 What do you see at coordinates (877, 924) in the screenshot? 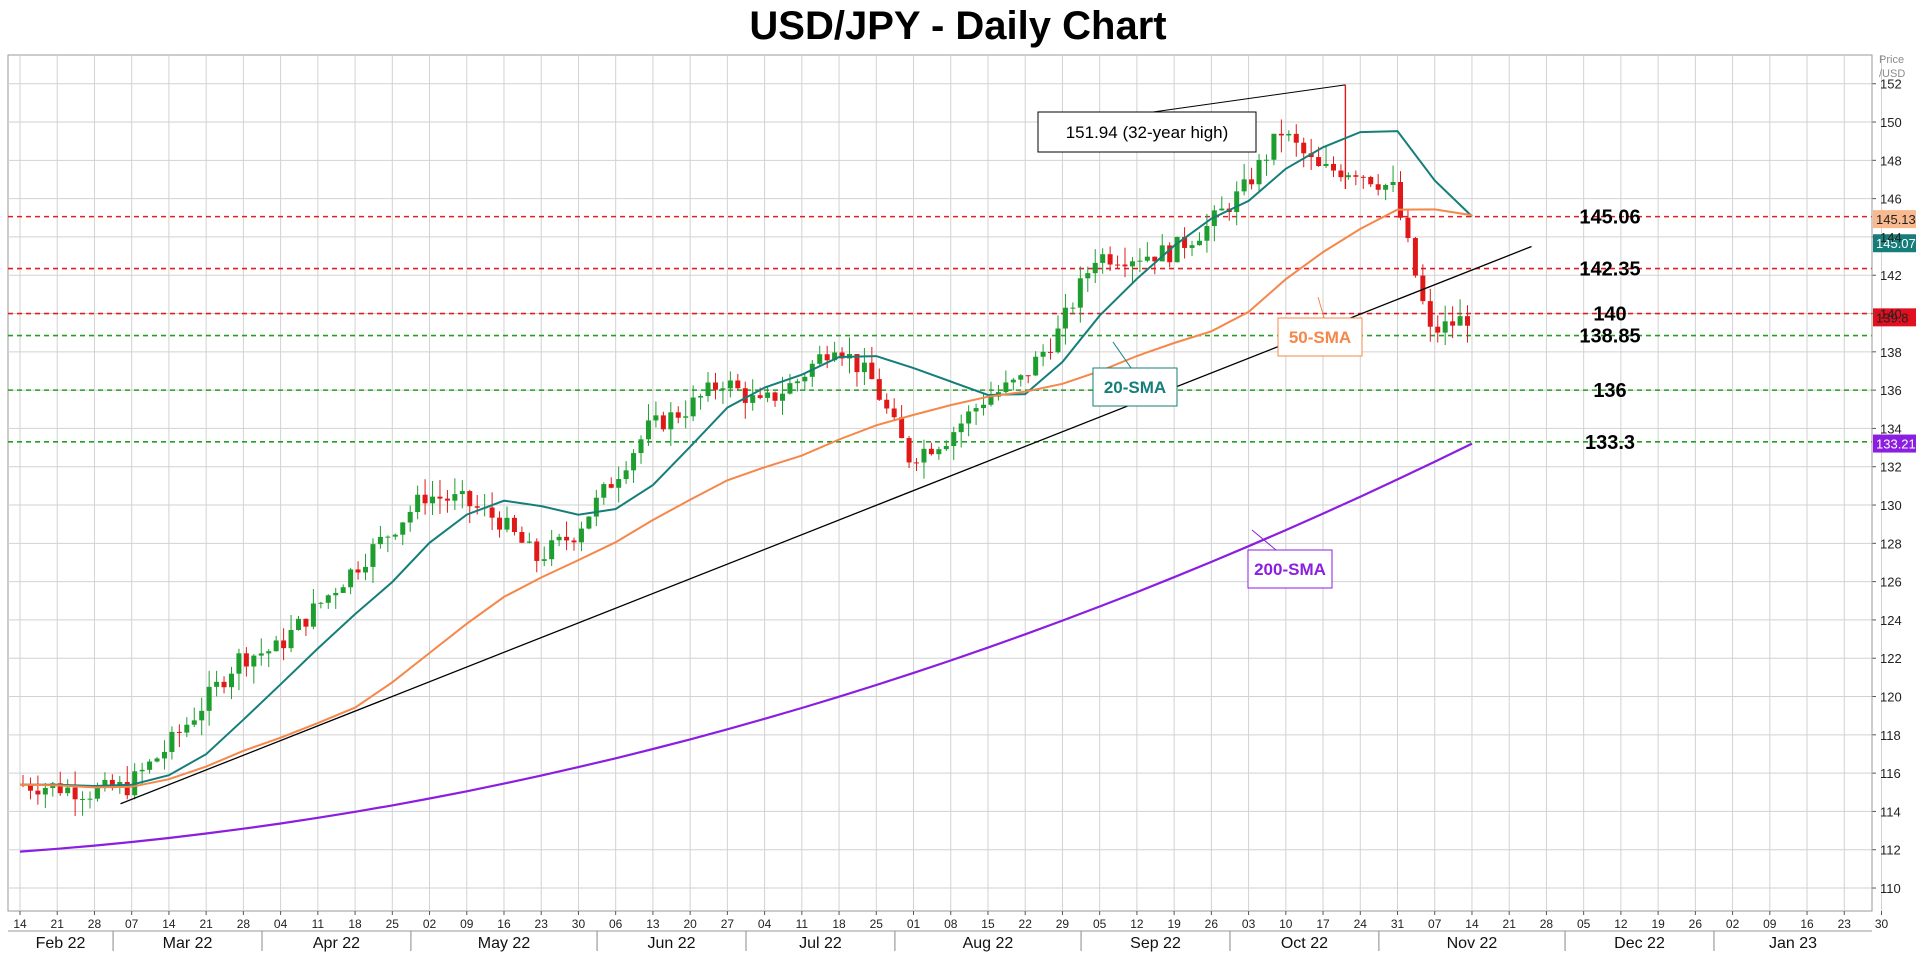
I see `x-tick-label: 25` at bounding box center [877, 924].